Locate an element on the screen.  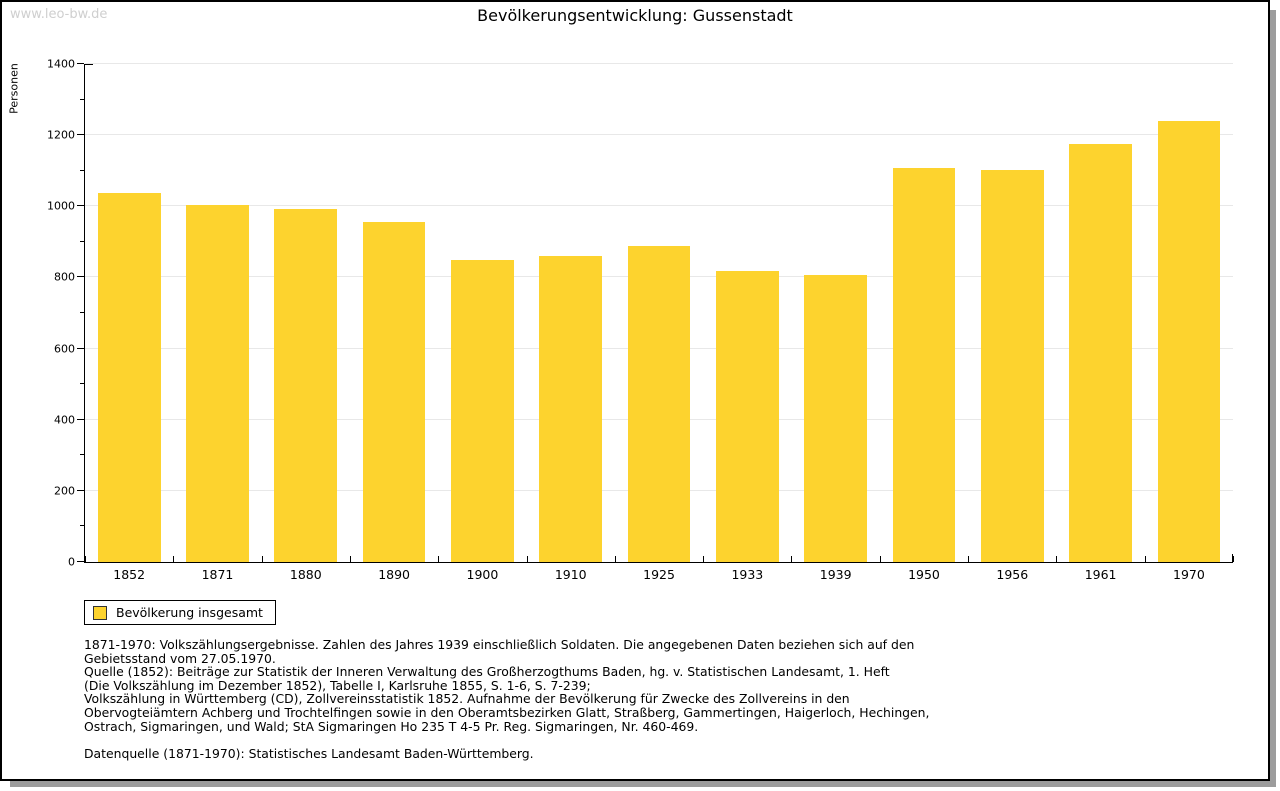
legend-label: Bevölkerung insgesamt is located at coordinates (189, 612).